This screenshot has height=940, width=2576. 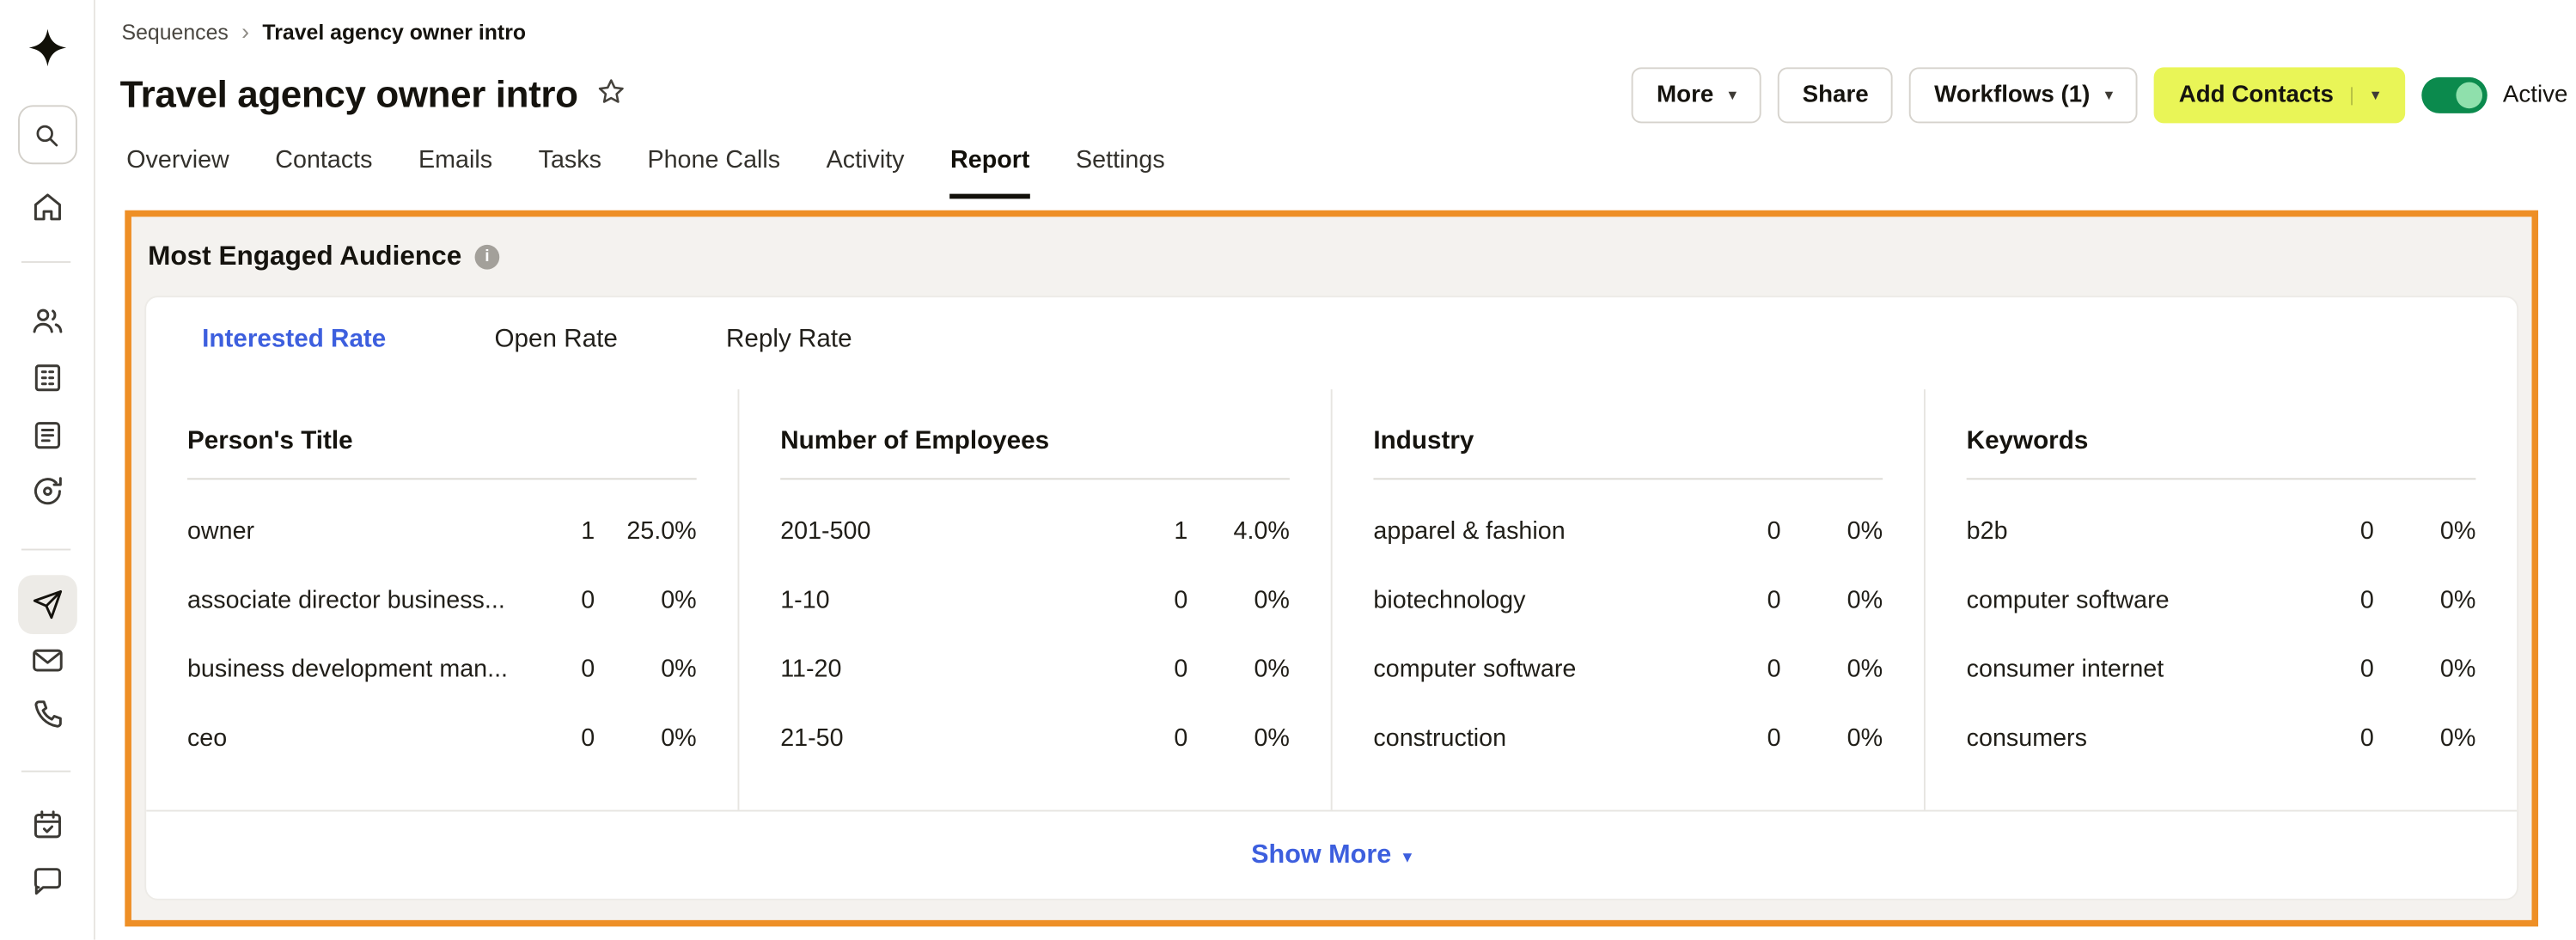 I want to click on data-enrichment-icon, so click(x=46, y=492).